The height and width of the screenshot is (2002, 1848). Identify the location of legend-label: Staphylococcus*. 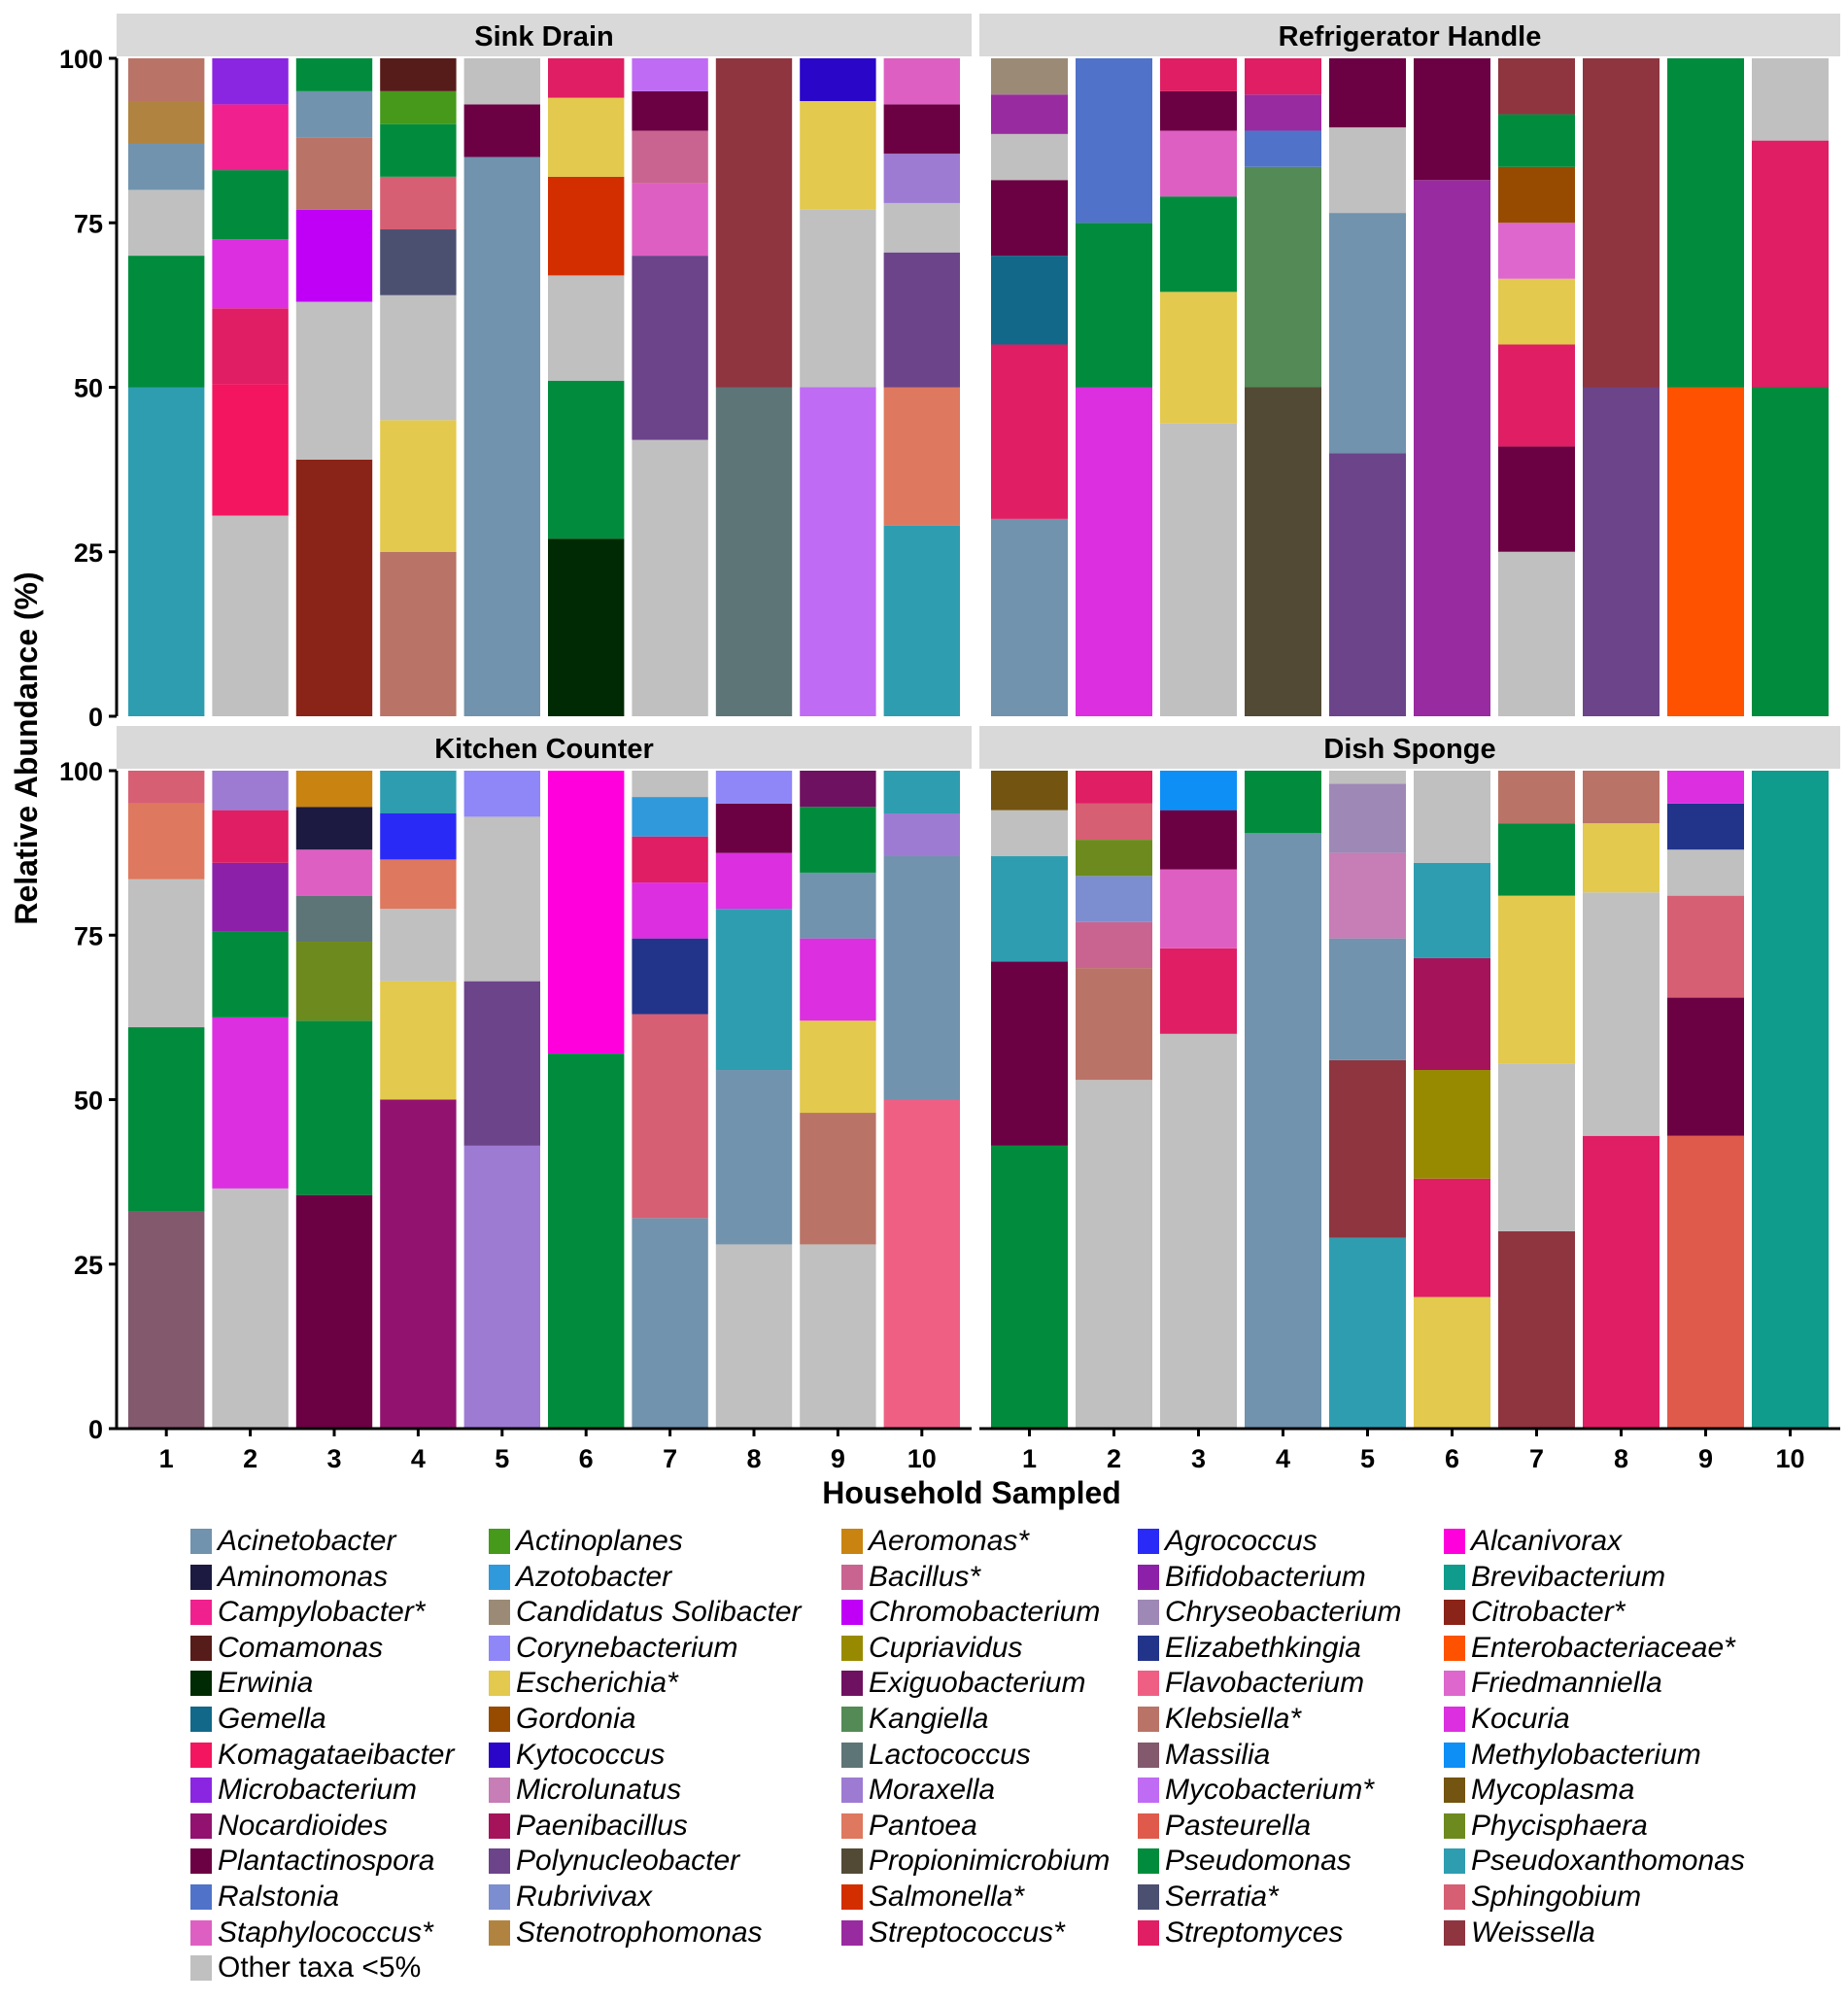
(325, 1932).